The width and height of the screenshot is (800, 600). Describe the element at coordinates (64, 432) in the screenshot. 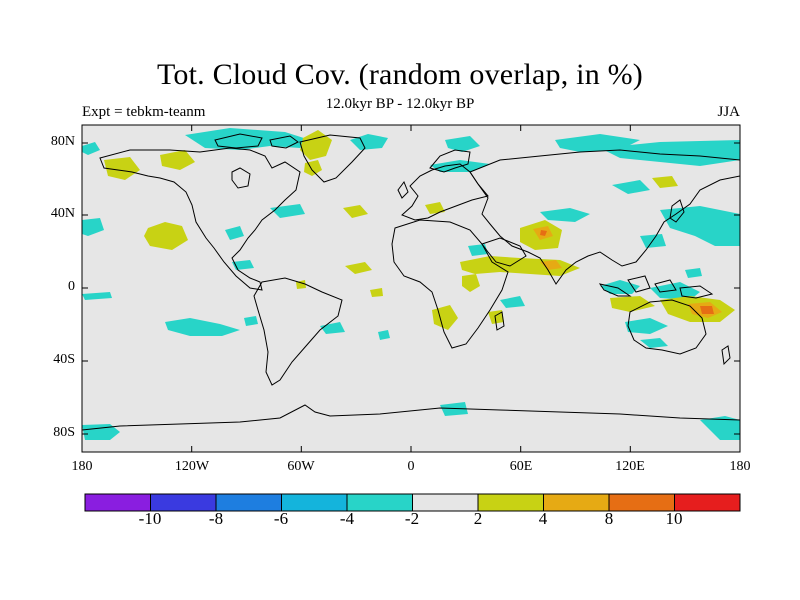

I see `lat-label-80s: 80S` at that location.